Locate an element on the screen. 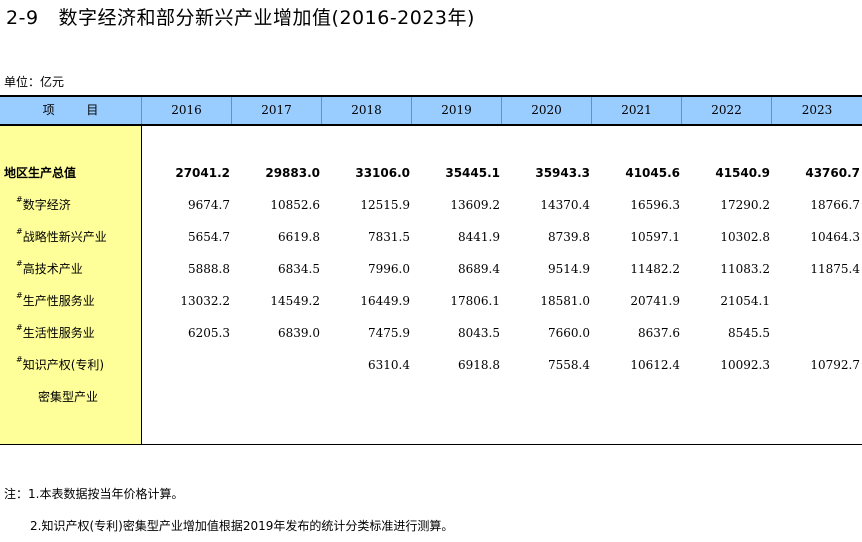  table-cell: 17290.2 is located at coordinates (745, 205).